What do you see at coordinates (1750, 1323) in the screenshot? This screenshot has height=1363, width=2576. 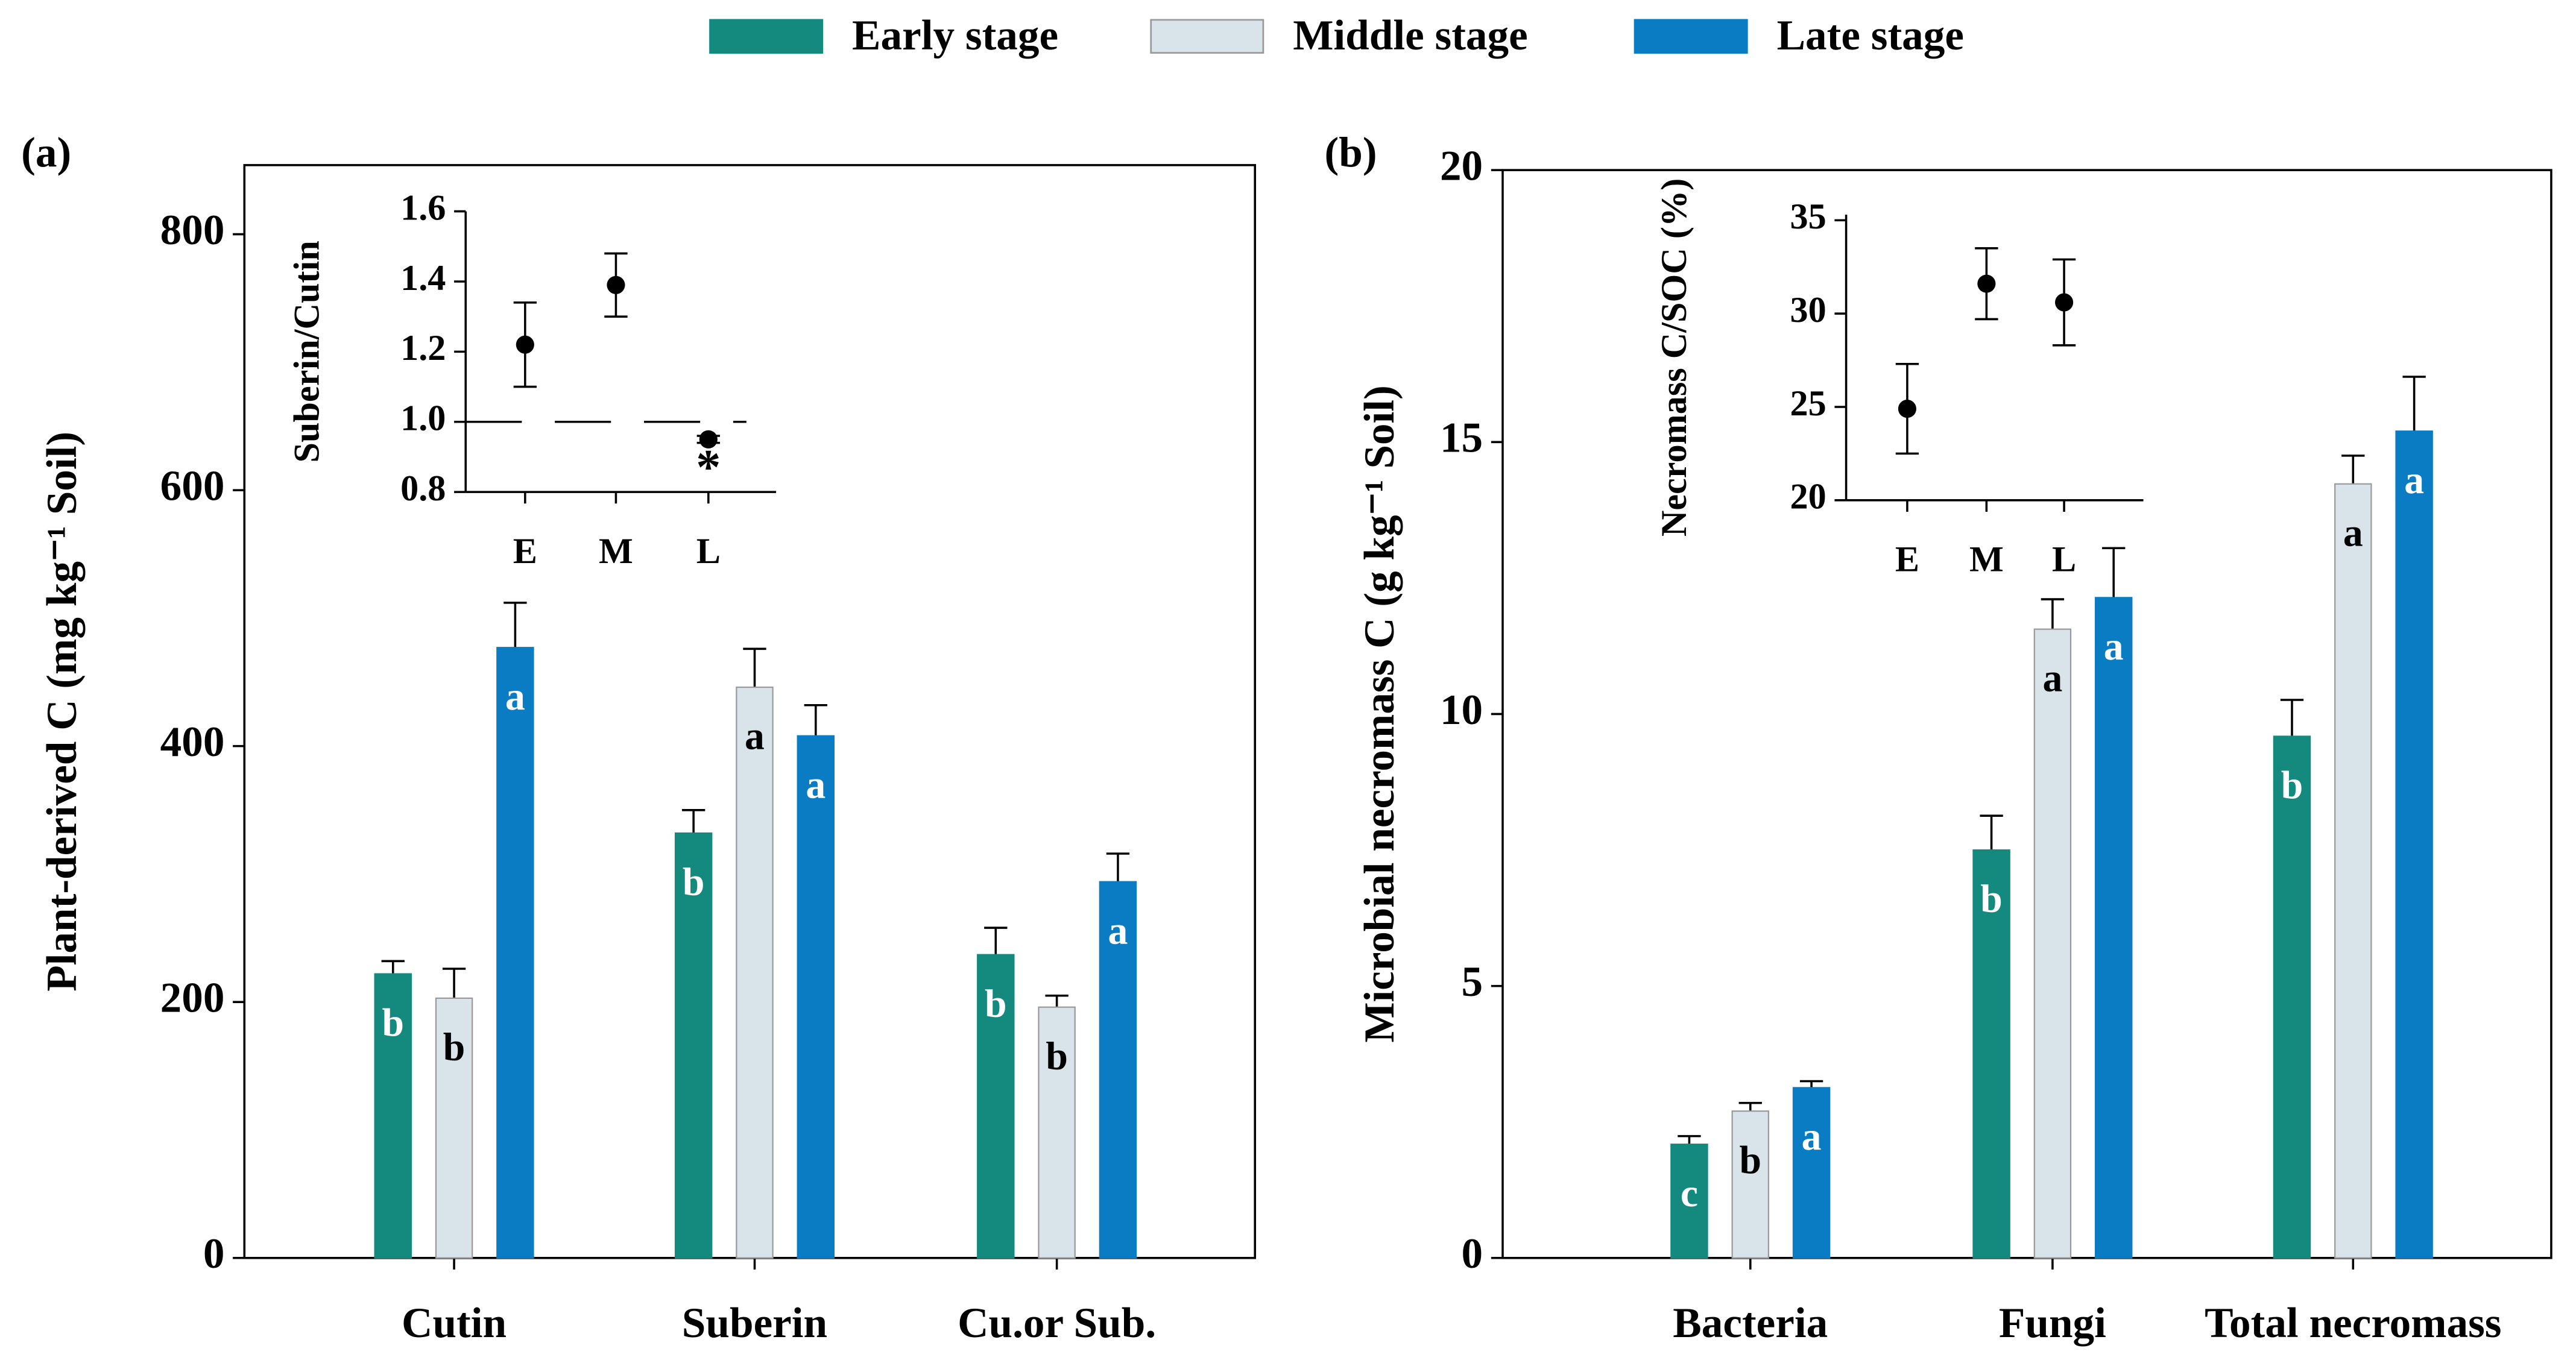 I see `x-tick-label: Bacteria` at bounding box center [1750, 1323].